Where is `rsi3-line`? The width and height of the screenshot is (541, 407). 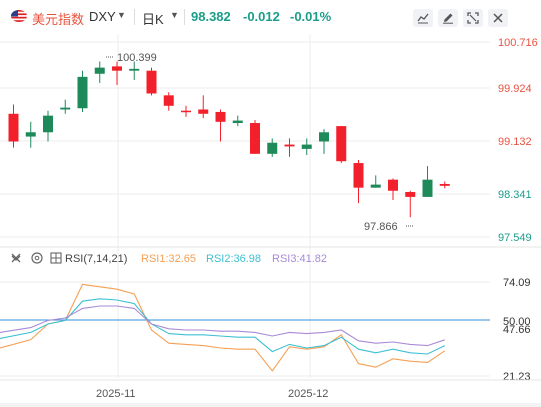
rsi3-line is located at coordinates (222, 326).